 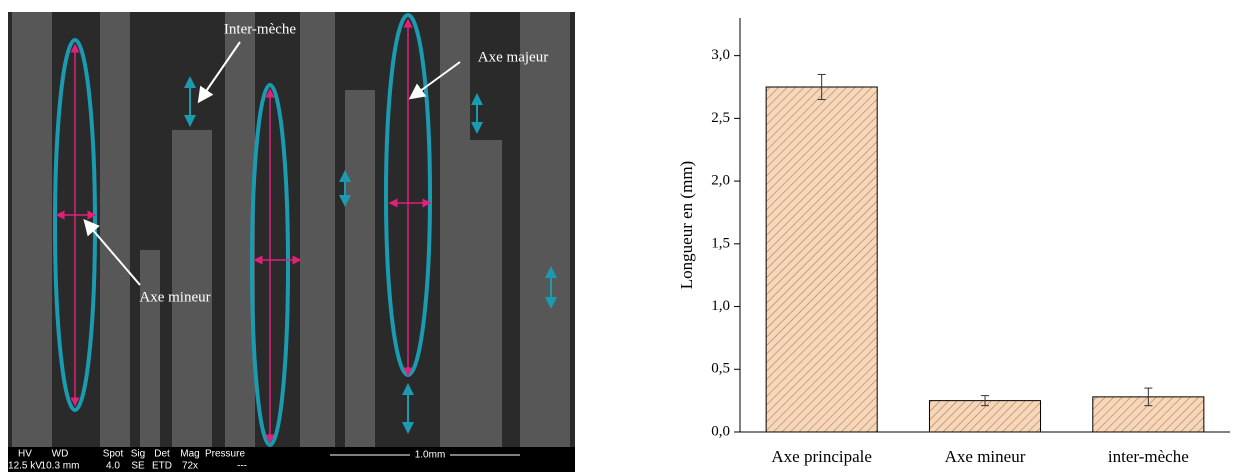 What do you see at coordinates (138, 466) in the screenshot?
I see `footer-value: SE` at bounding box center [138, 466].